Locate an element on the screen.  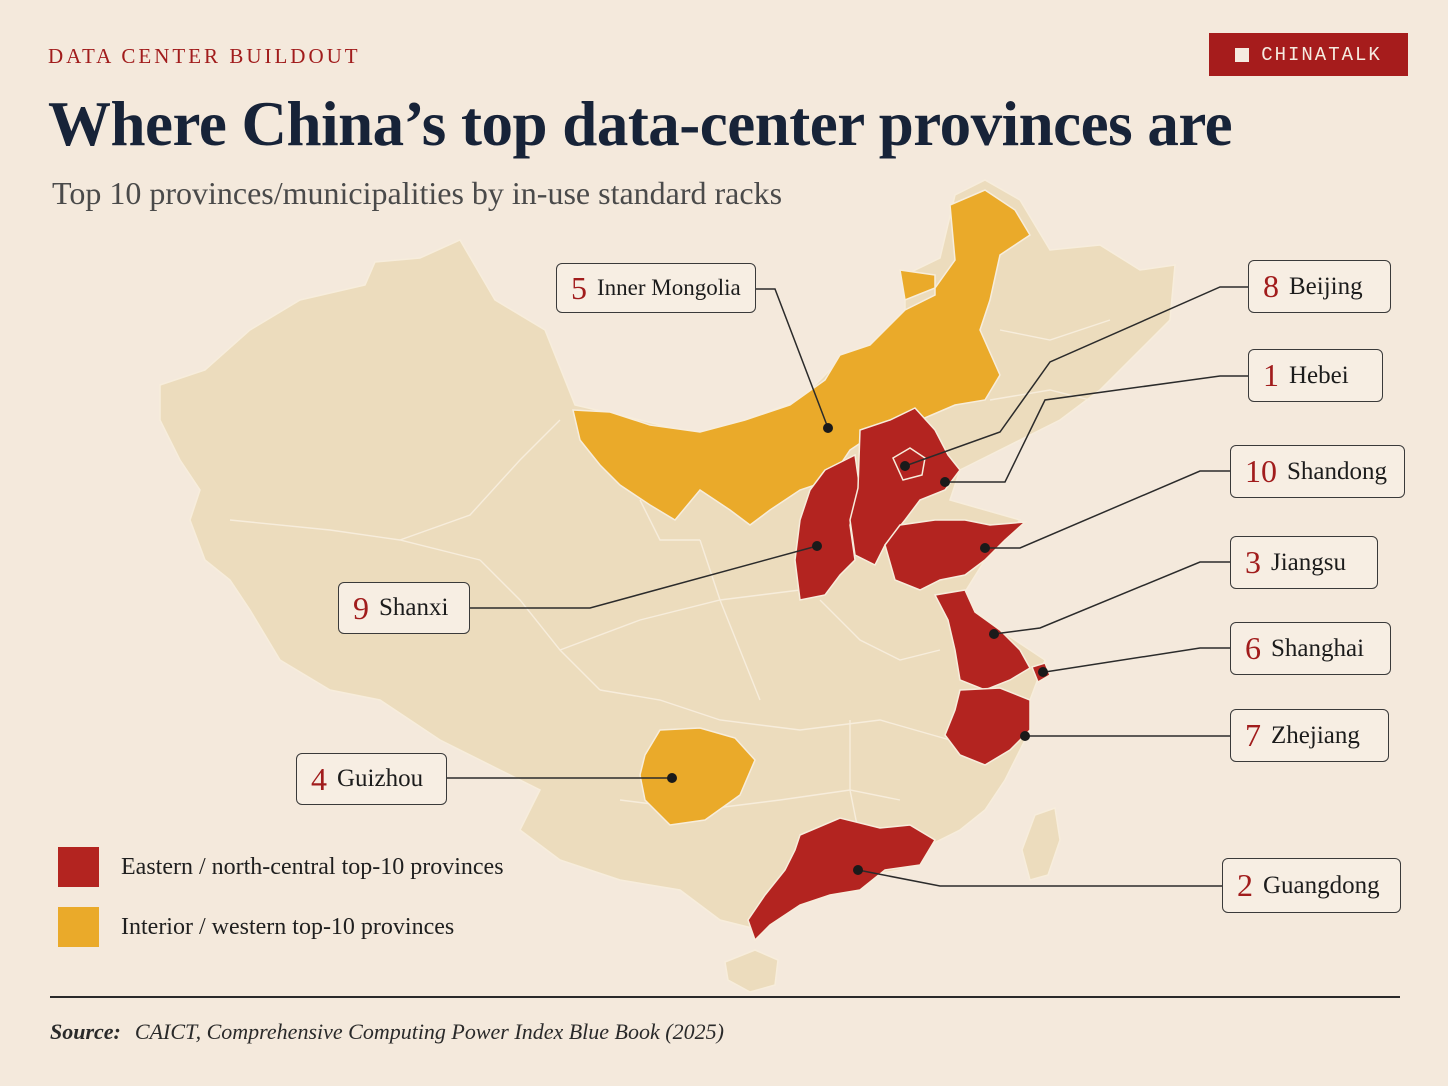
legend-eastern: Eastern / north-central top-10 provinces is located at coordinates (281, 867).